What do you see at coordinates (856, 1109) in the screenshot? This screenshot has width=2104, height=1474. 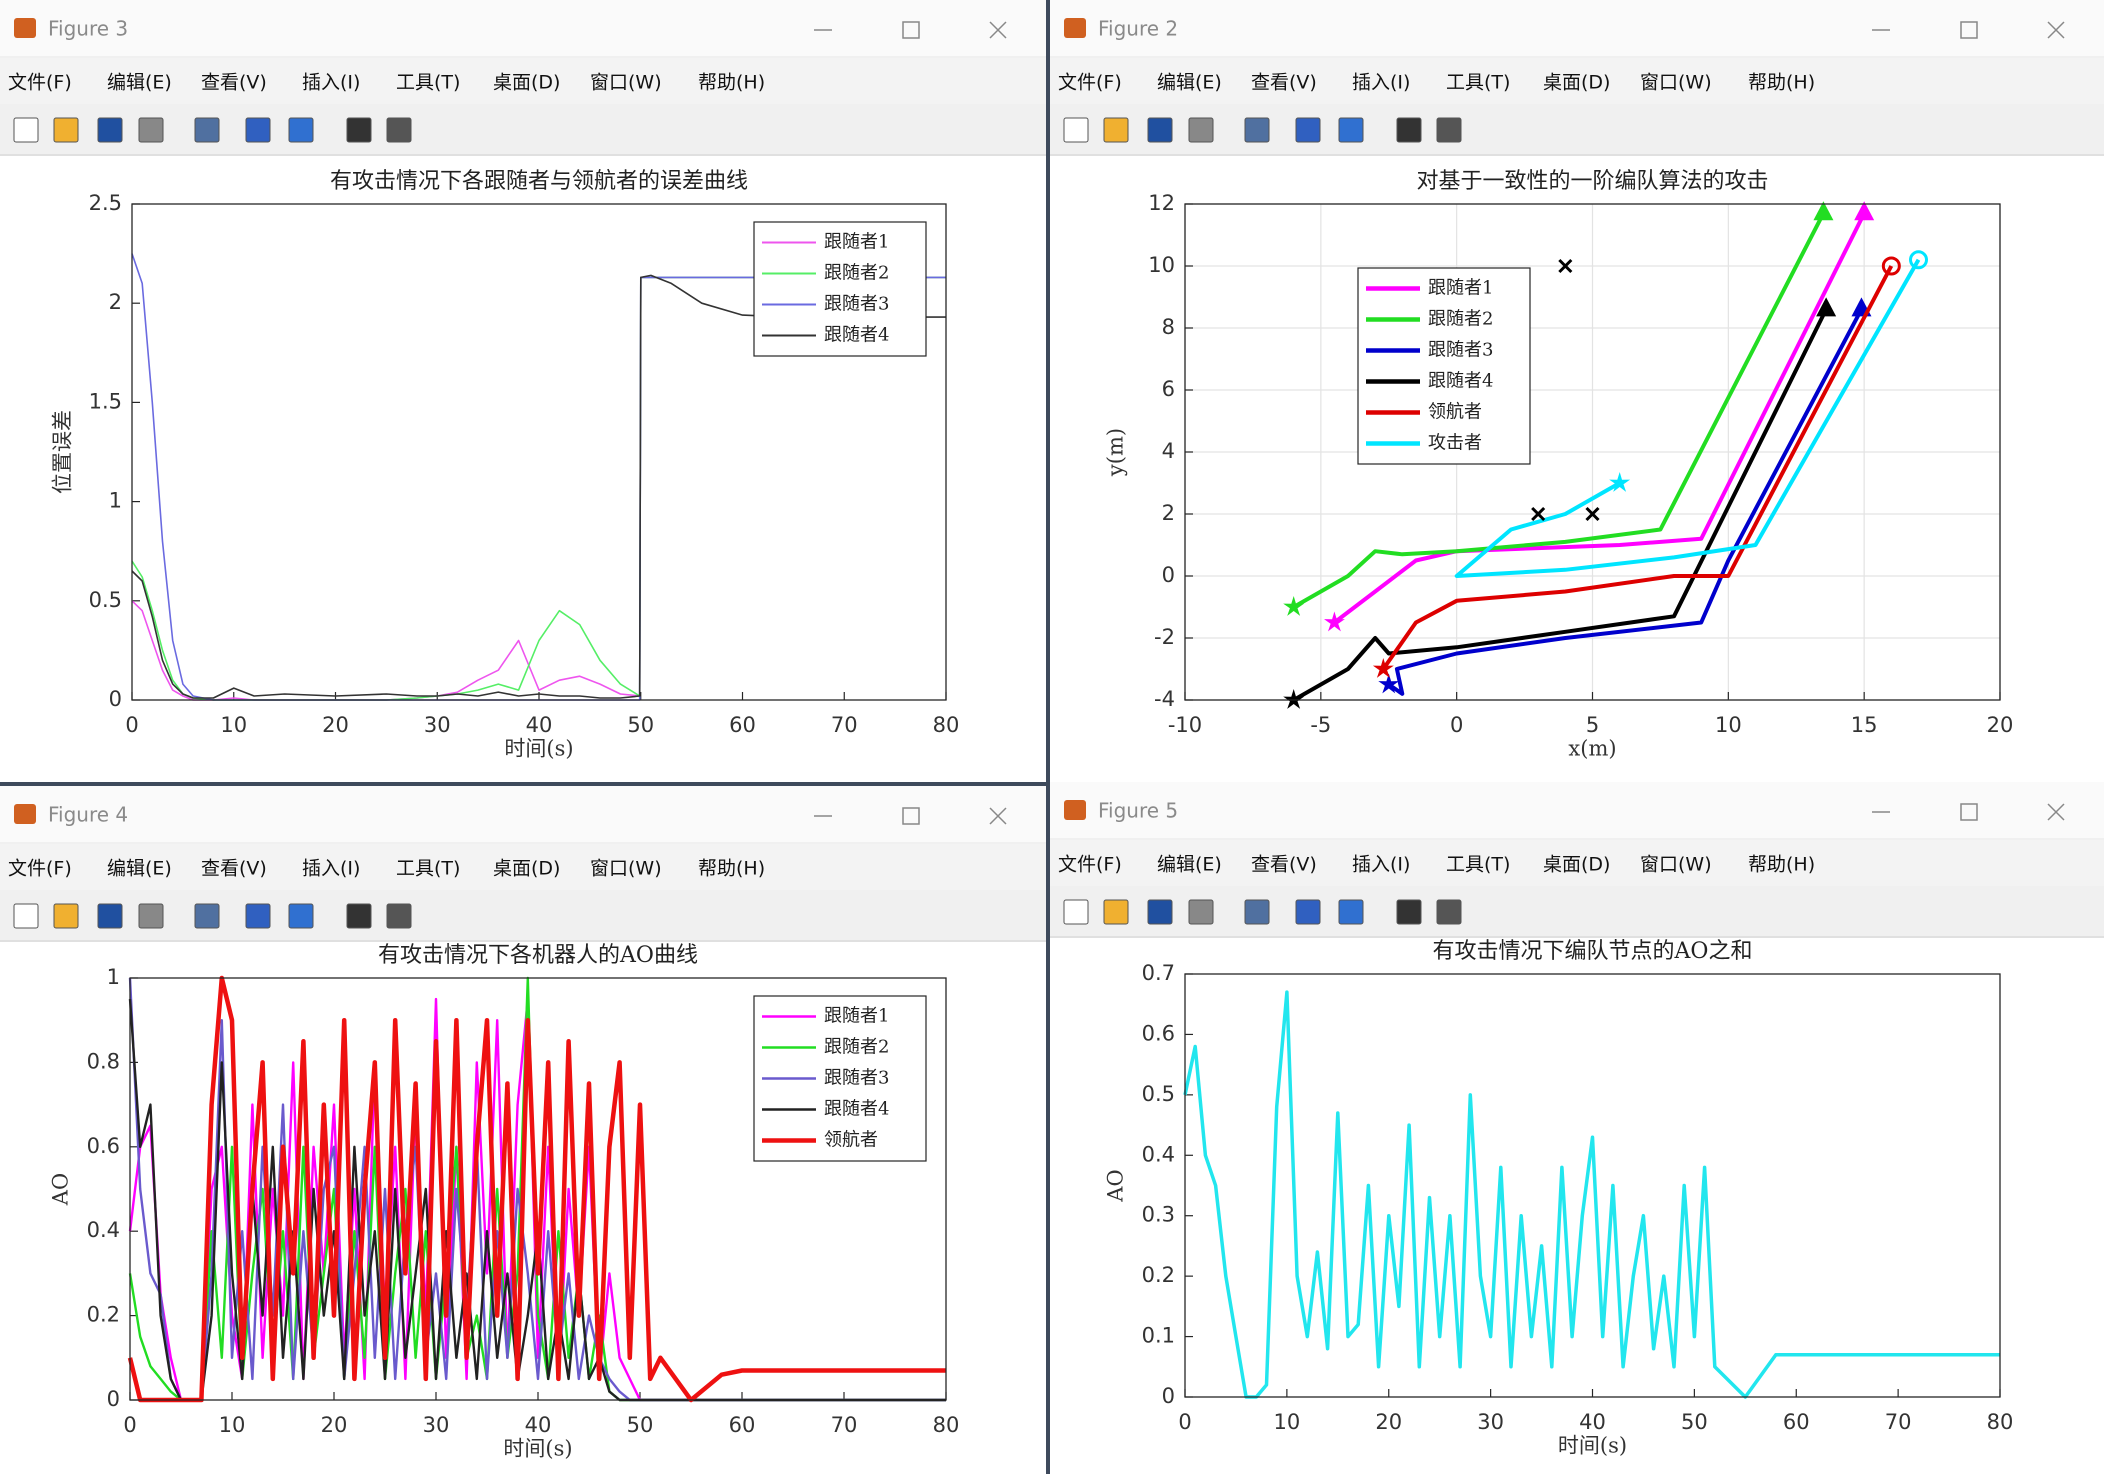 I see `legend-label: 跟随者4` at bounding box center [856, 1109].